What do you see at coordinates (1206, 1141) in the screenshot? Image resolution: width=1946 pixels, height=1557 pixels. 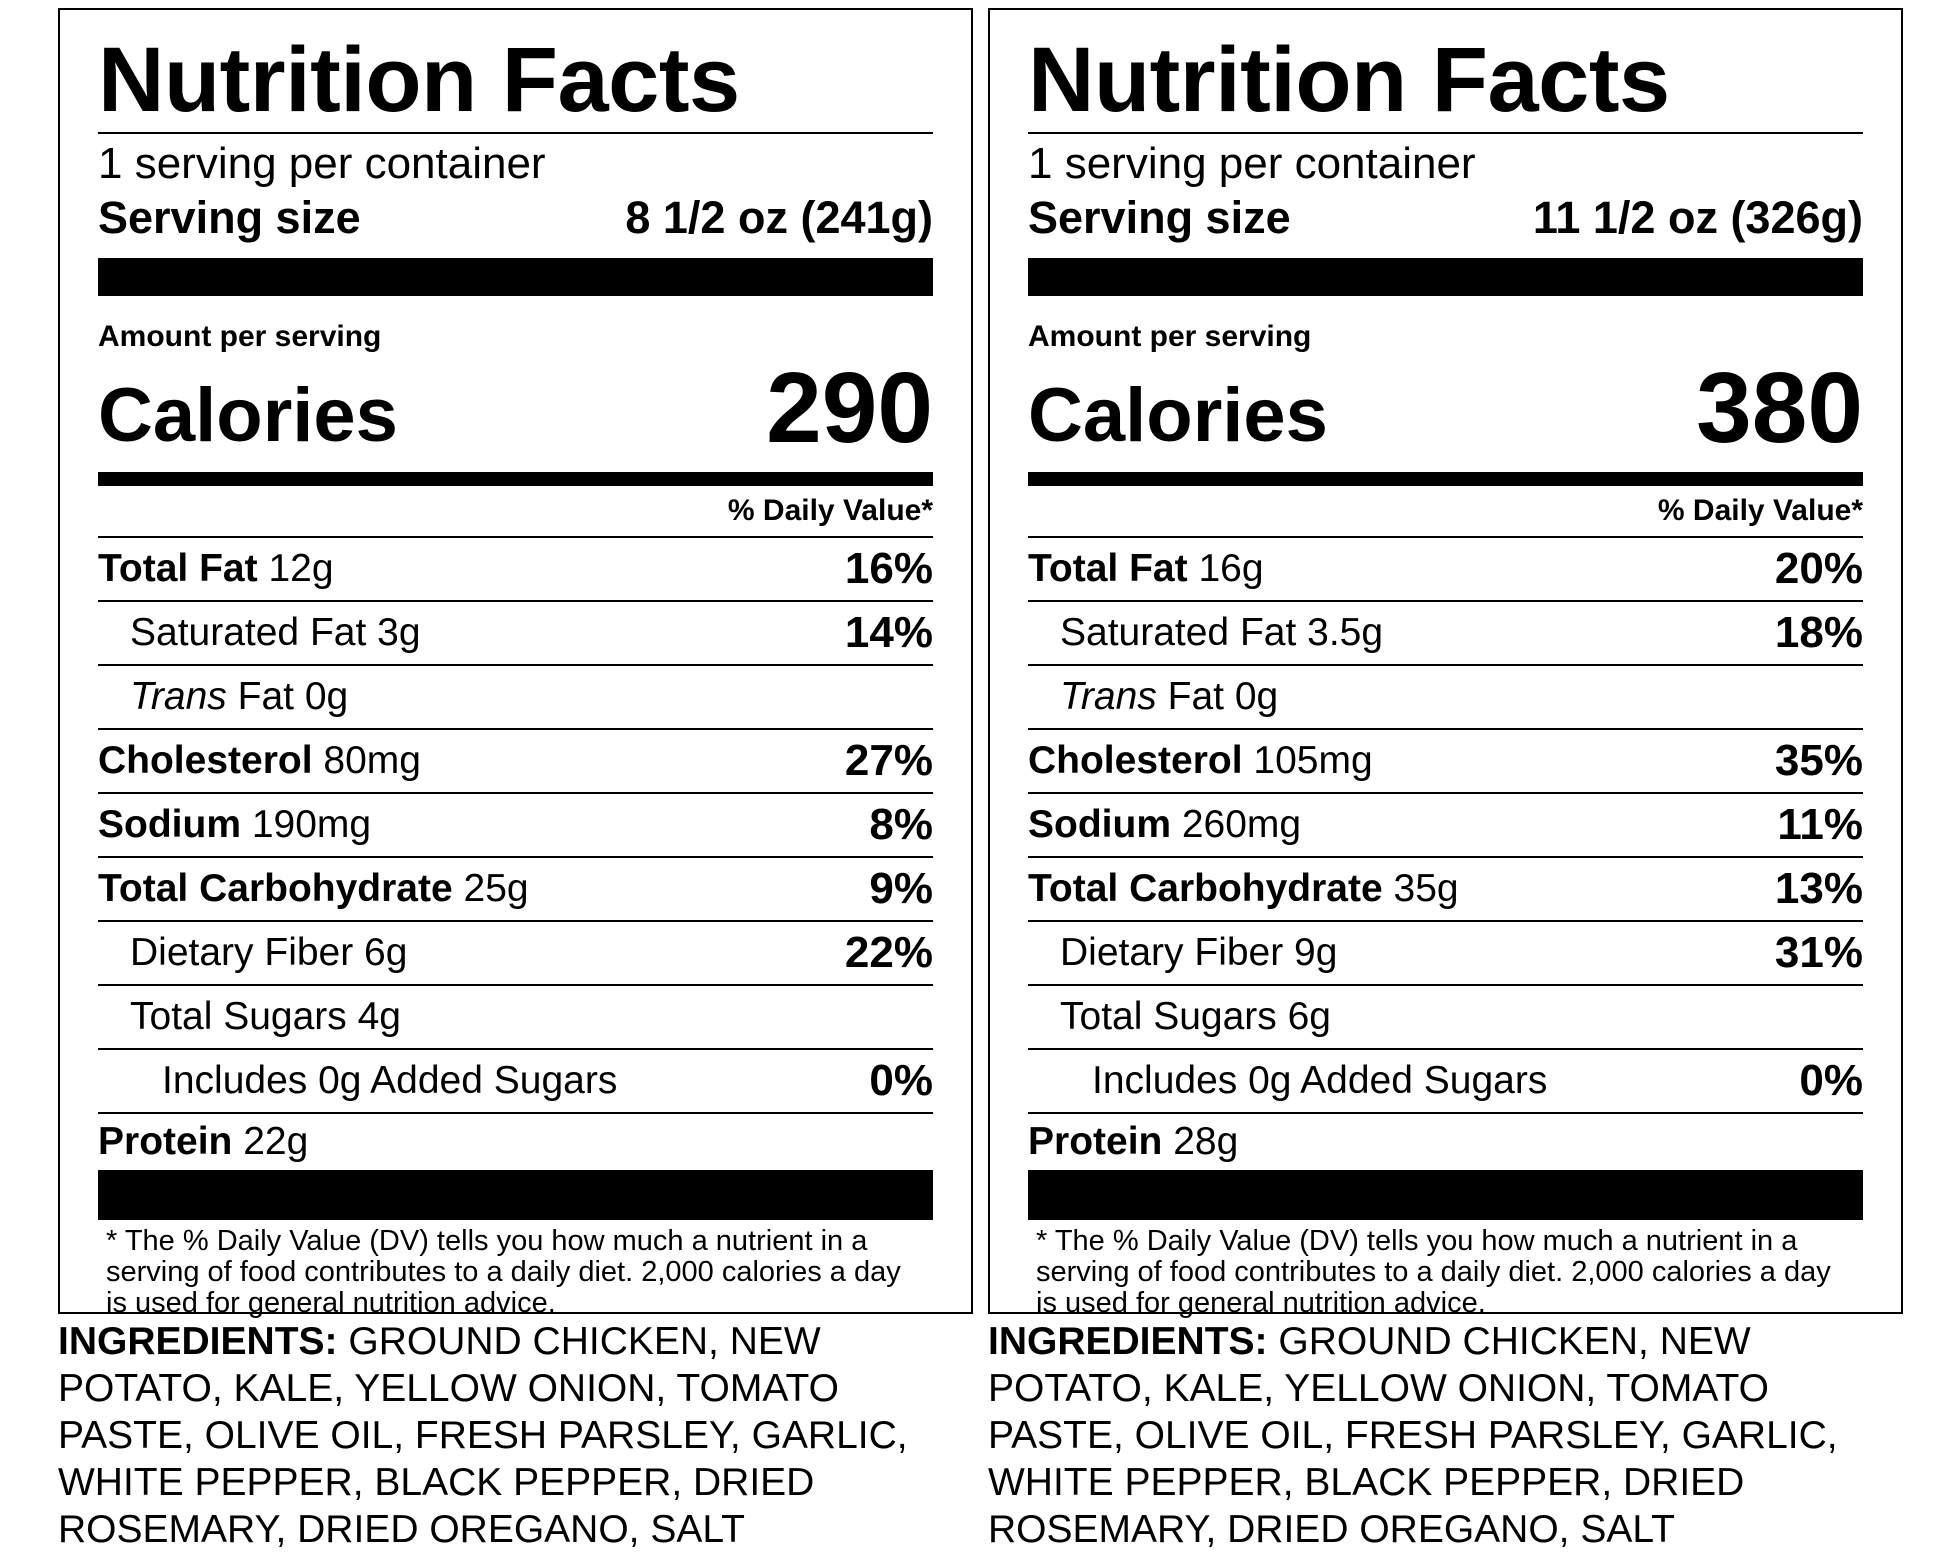 I see `nutrient-amount: 28g` at bounding box center [1206, 1141].